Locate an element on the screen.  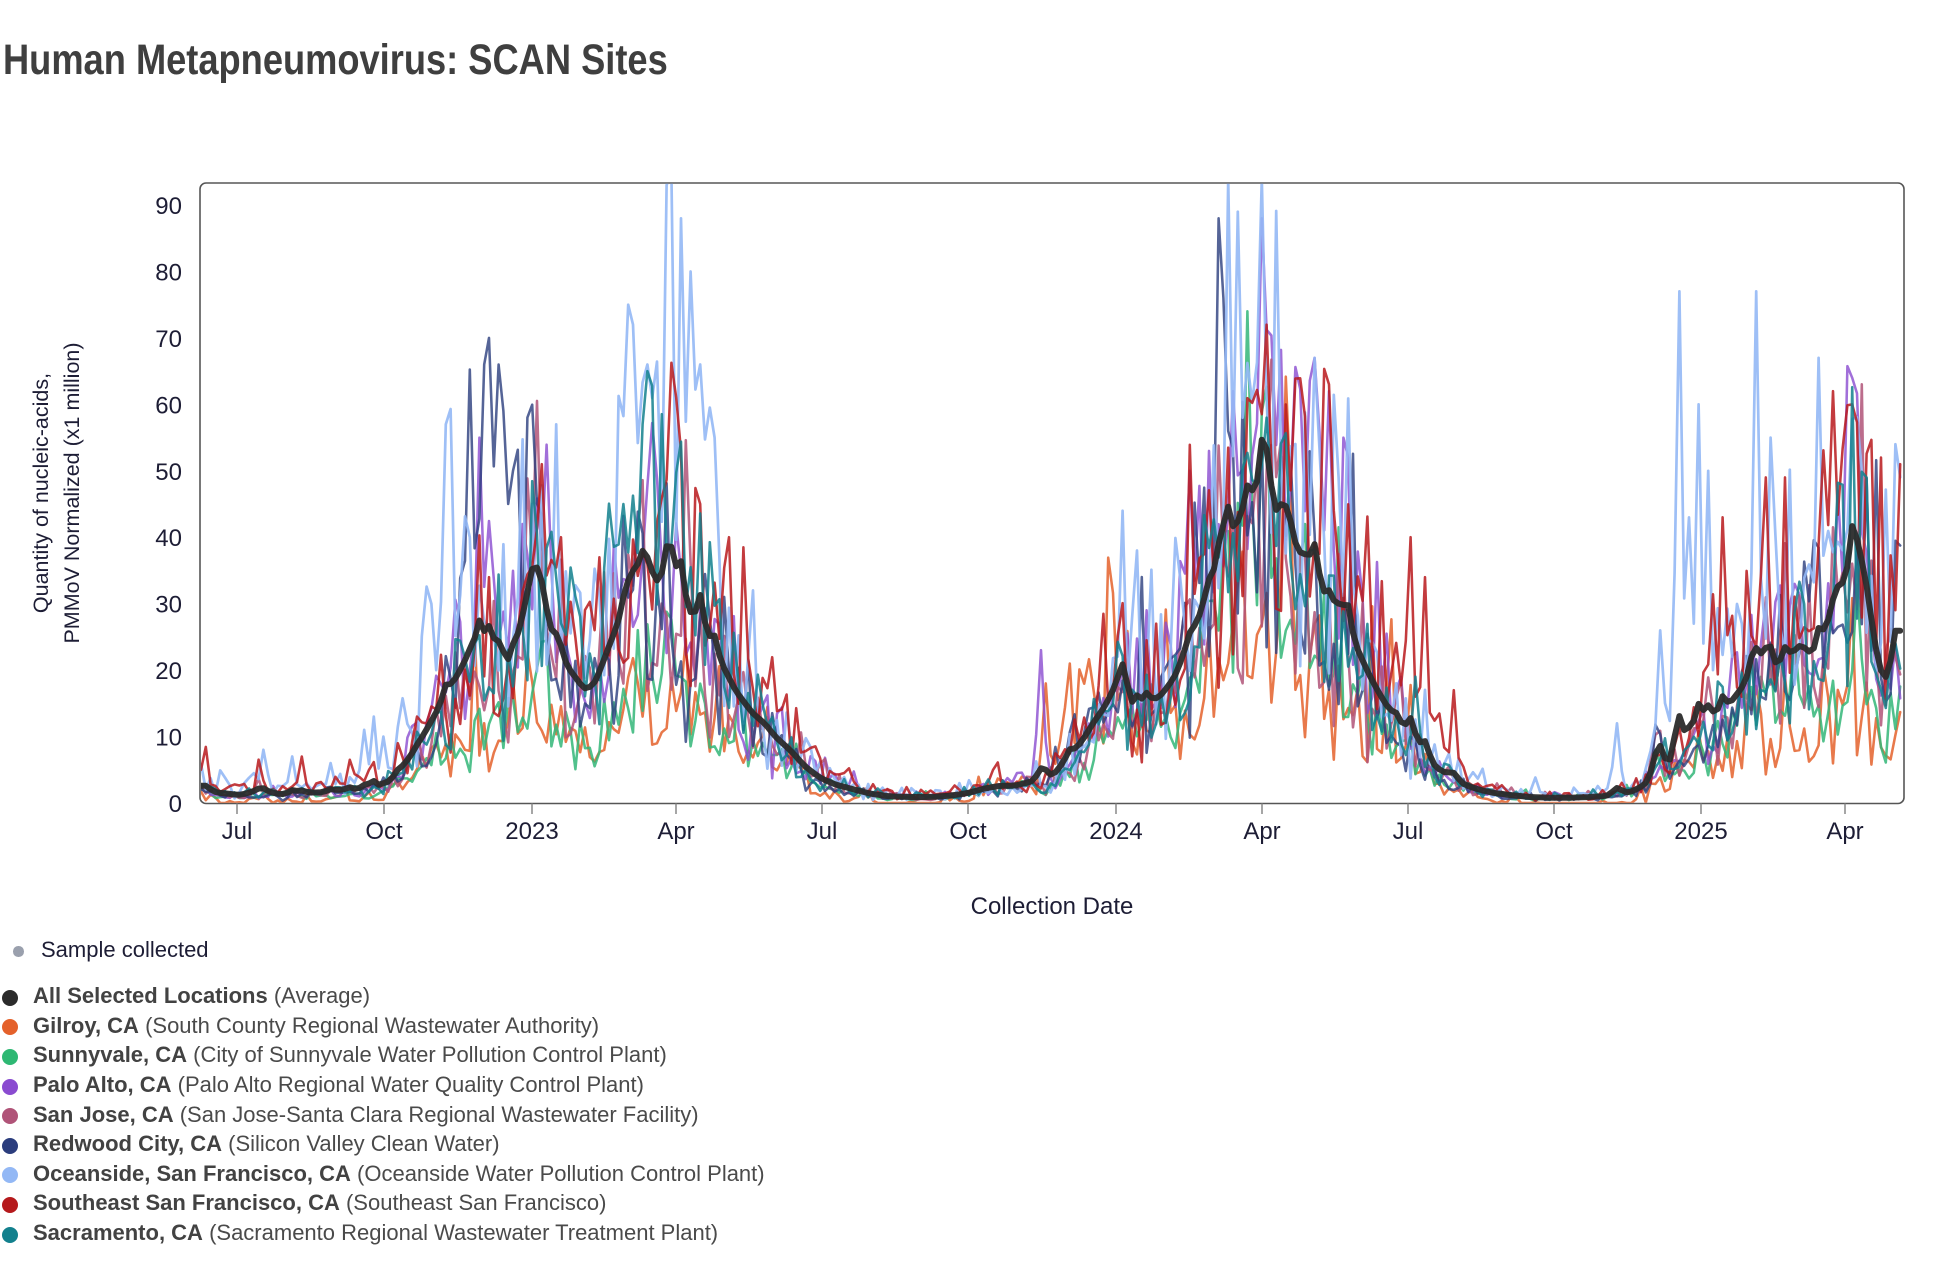
svg-text: 0 is located at coordinates (175, 804).